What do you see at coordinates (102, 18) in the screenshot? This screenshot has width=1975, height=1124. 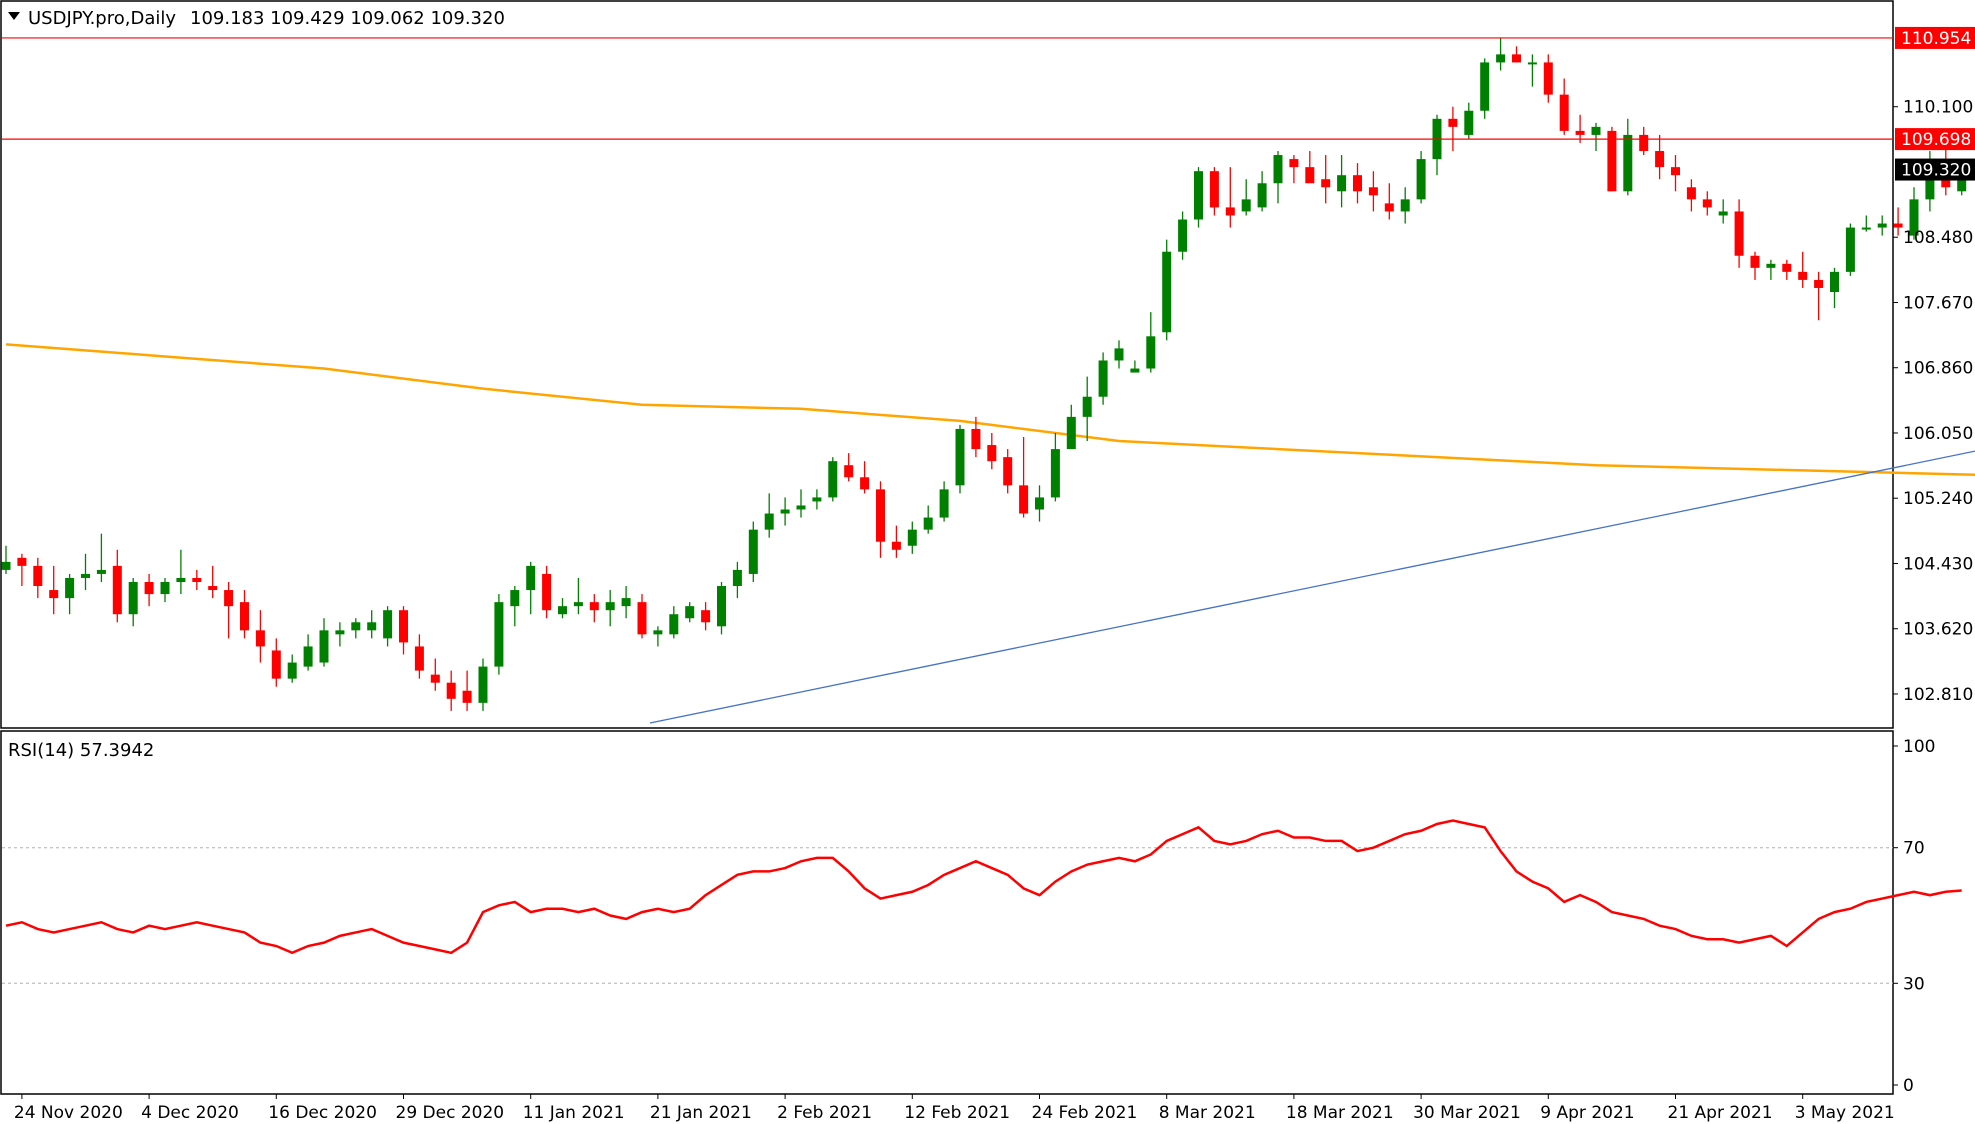 I see `symbol-label: USDJPY.pro,Daily` at bounding box center [102, 18].